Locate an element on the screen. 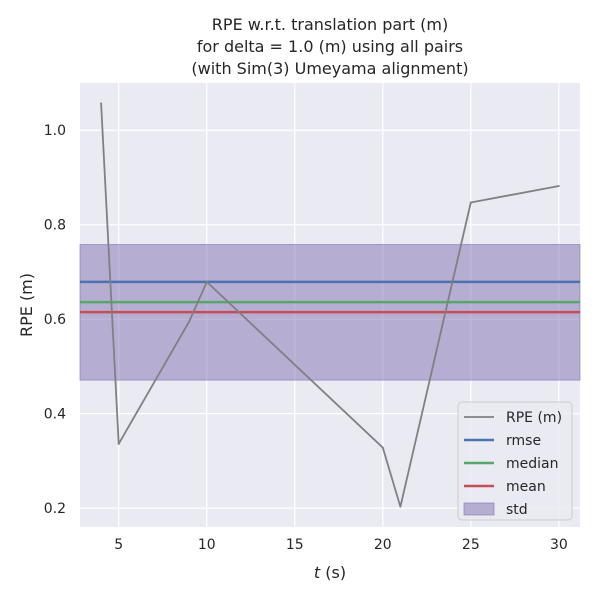  y-tick-label: 1.0 is located at coordinates (55, 131).